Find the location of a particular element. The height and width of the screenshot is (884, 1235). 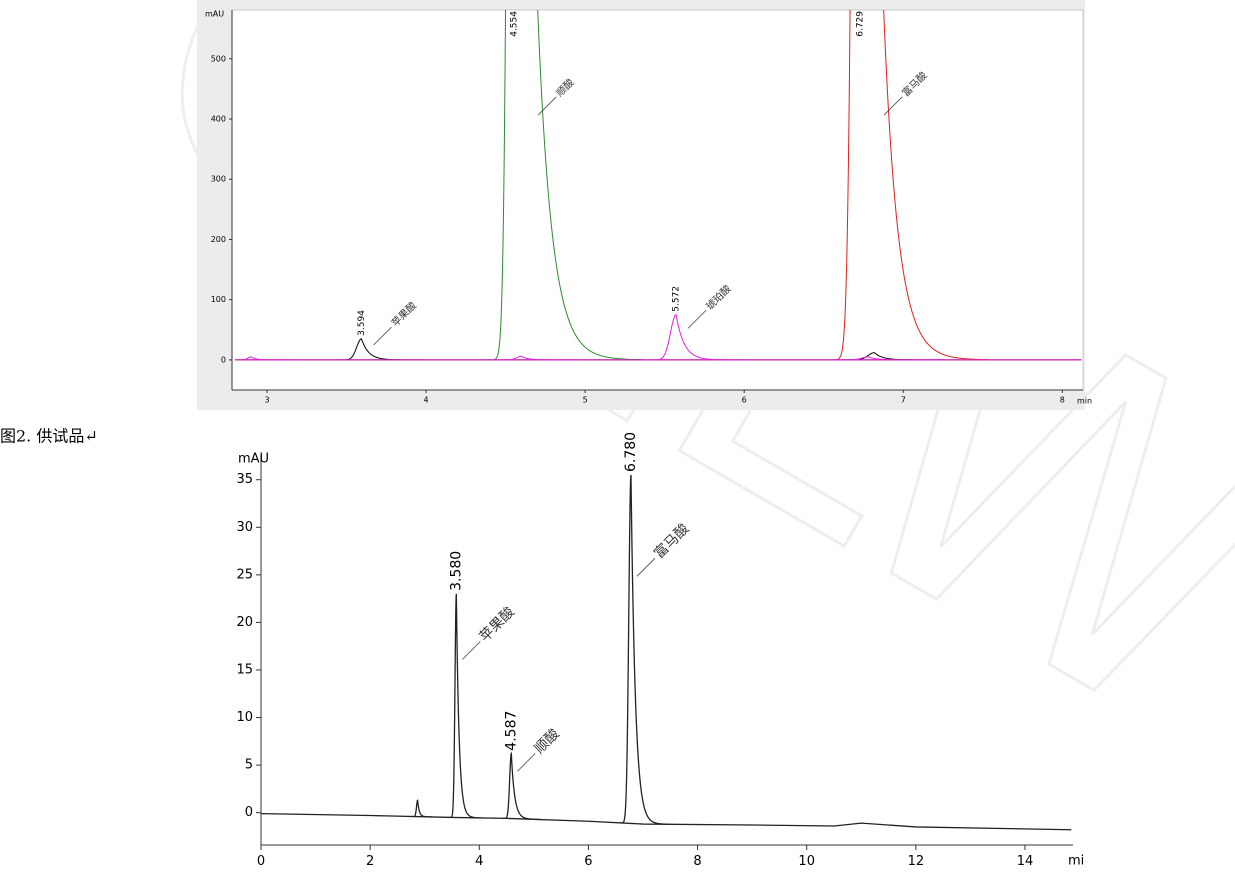

y-tick-label: 5 is located at coordinates (249, 765).